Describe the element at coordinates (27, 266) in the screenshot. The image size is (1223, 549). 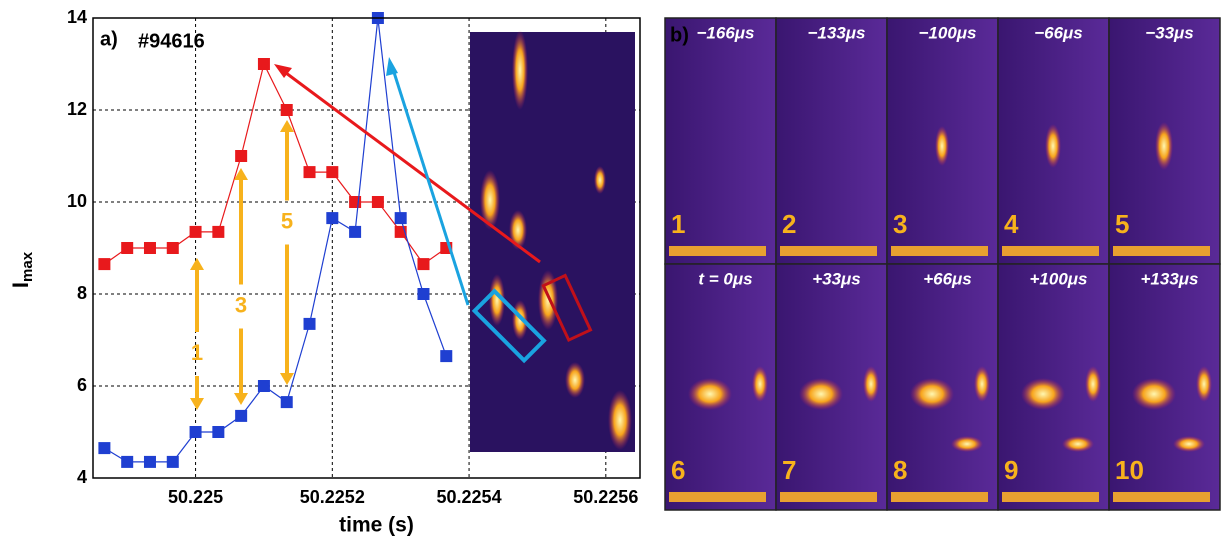
I see `y-label-sub: max` at that location.